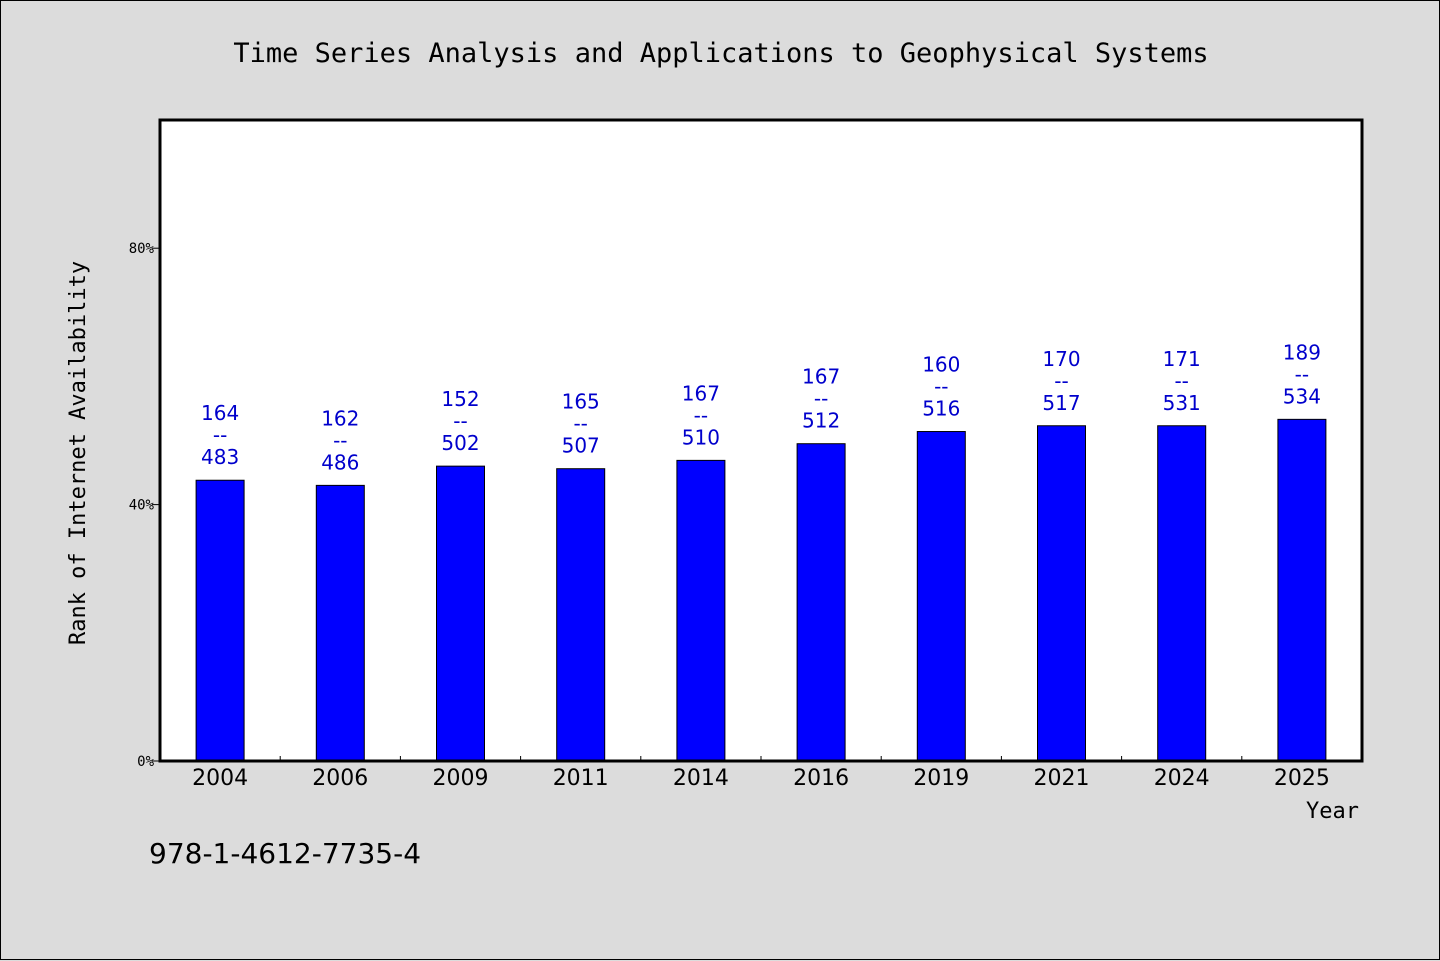 The image size is (1440, 961). I want to click on data-label-2021-line-2: --, so click(1061, 381).